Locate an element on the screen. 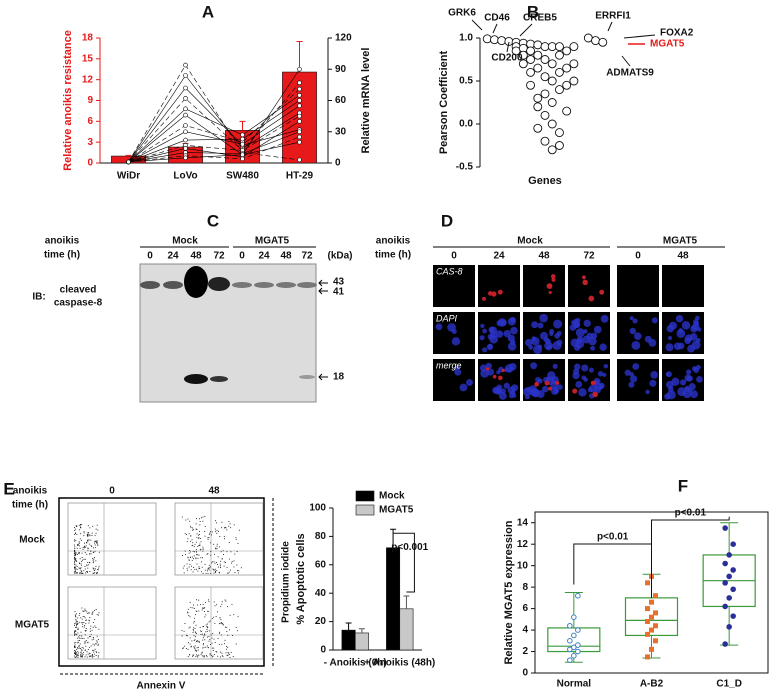  y-tick-label: 3 is located at coordinates (90, 142).